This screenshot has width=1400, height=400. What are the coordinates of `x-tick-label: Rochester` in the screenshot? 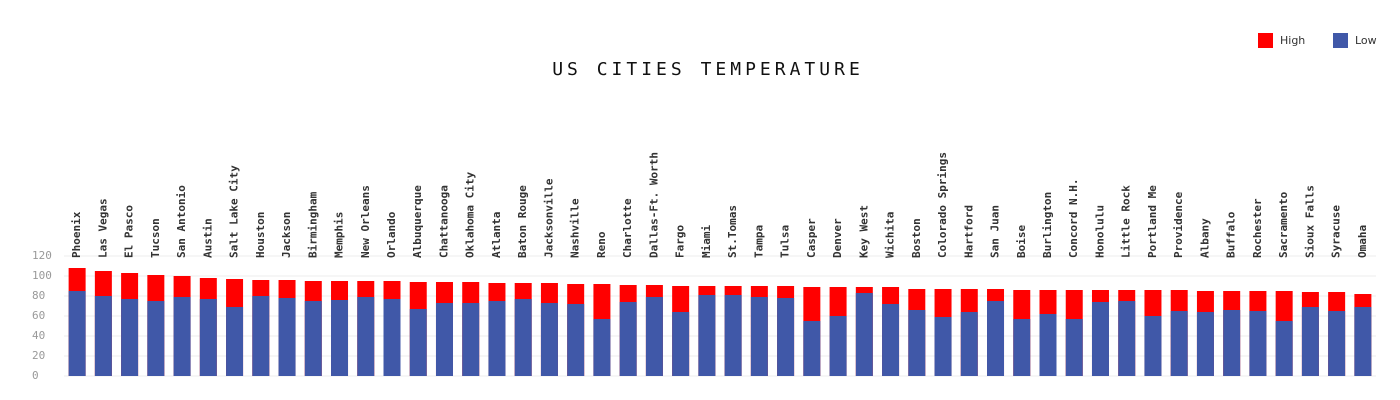 It's located at (1257, 228).